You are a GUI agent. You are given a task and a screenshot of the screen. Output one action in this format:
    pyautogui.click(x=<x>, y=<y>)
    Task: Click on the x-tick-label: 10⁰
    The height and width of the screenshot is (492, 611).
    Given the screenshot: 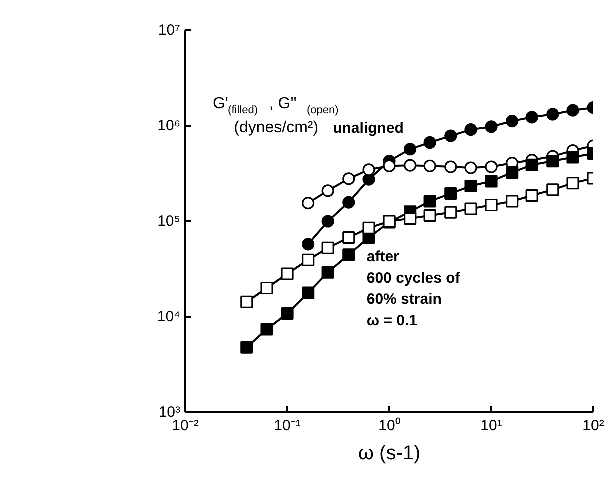 What is the action you would take?
    pyautogui.click(x=389, y=426)
    